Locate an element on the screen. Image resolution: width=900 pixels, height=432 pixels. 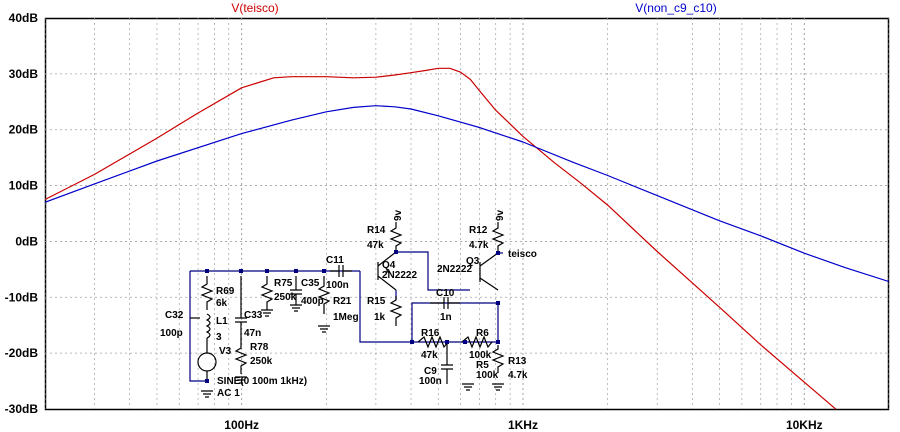
y-tick-label: -20dB is located at coordinates (22, 353).